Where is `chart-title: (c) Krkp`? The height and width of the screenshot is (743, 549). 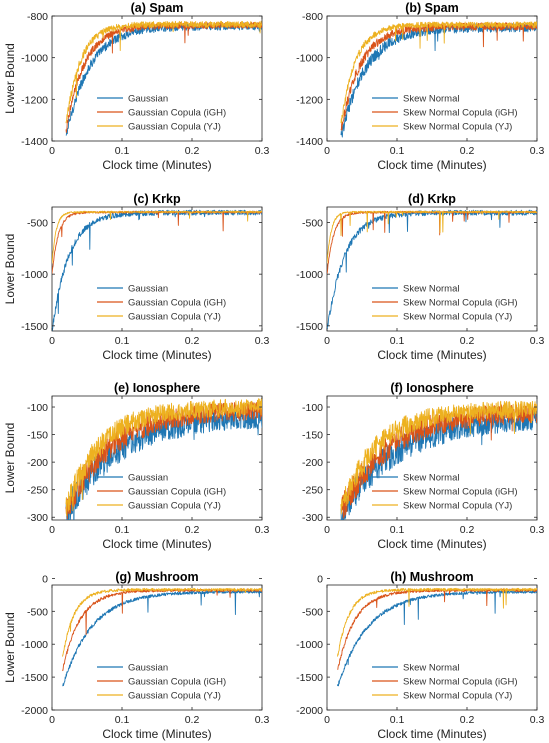 chart-title: (c) Krkp is located at coordinates (157, 199).